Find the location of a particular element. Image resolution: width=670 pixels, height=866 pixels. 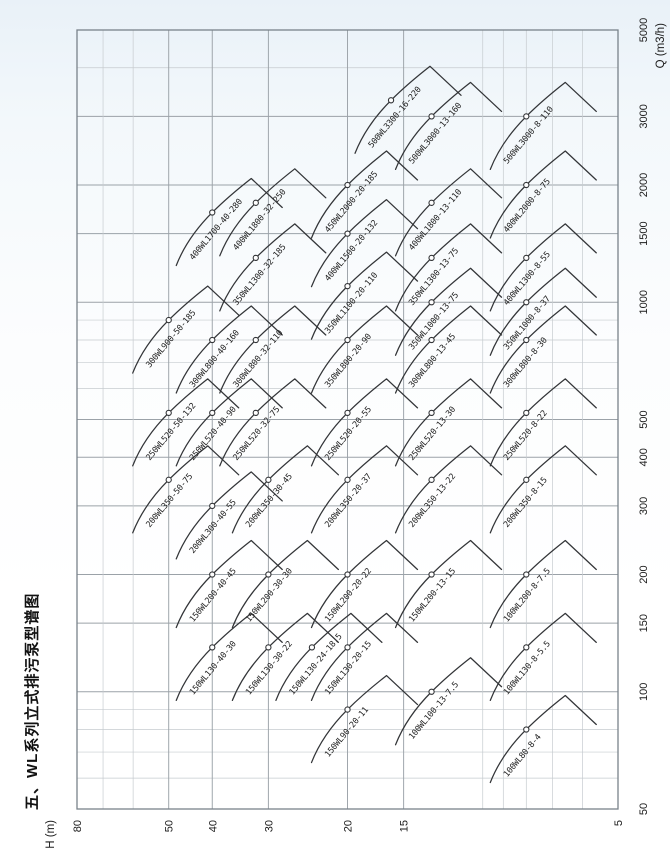

pump-curve-label: 500WL3000-8-110 is located at coordinates (528, 135).